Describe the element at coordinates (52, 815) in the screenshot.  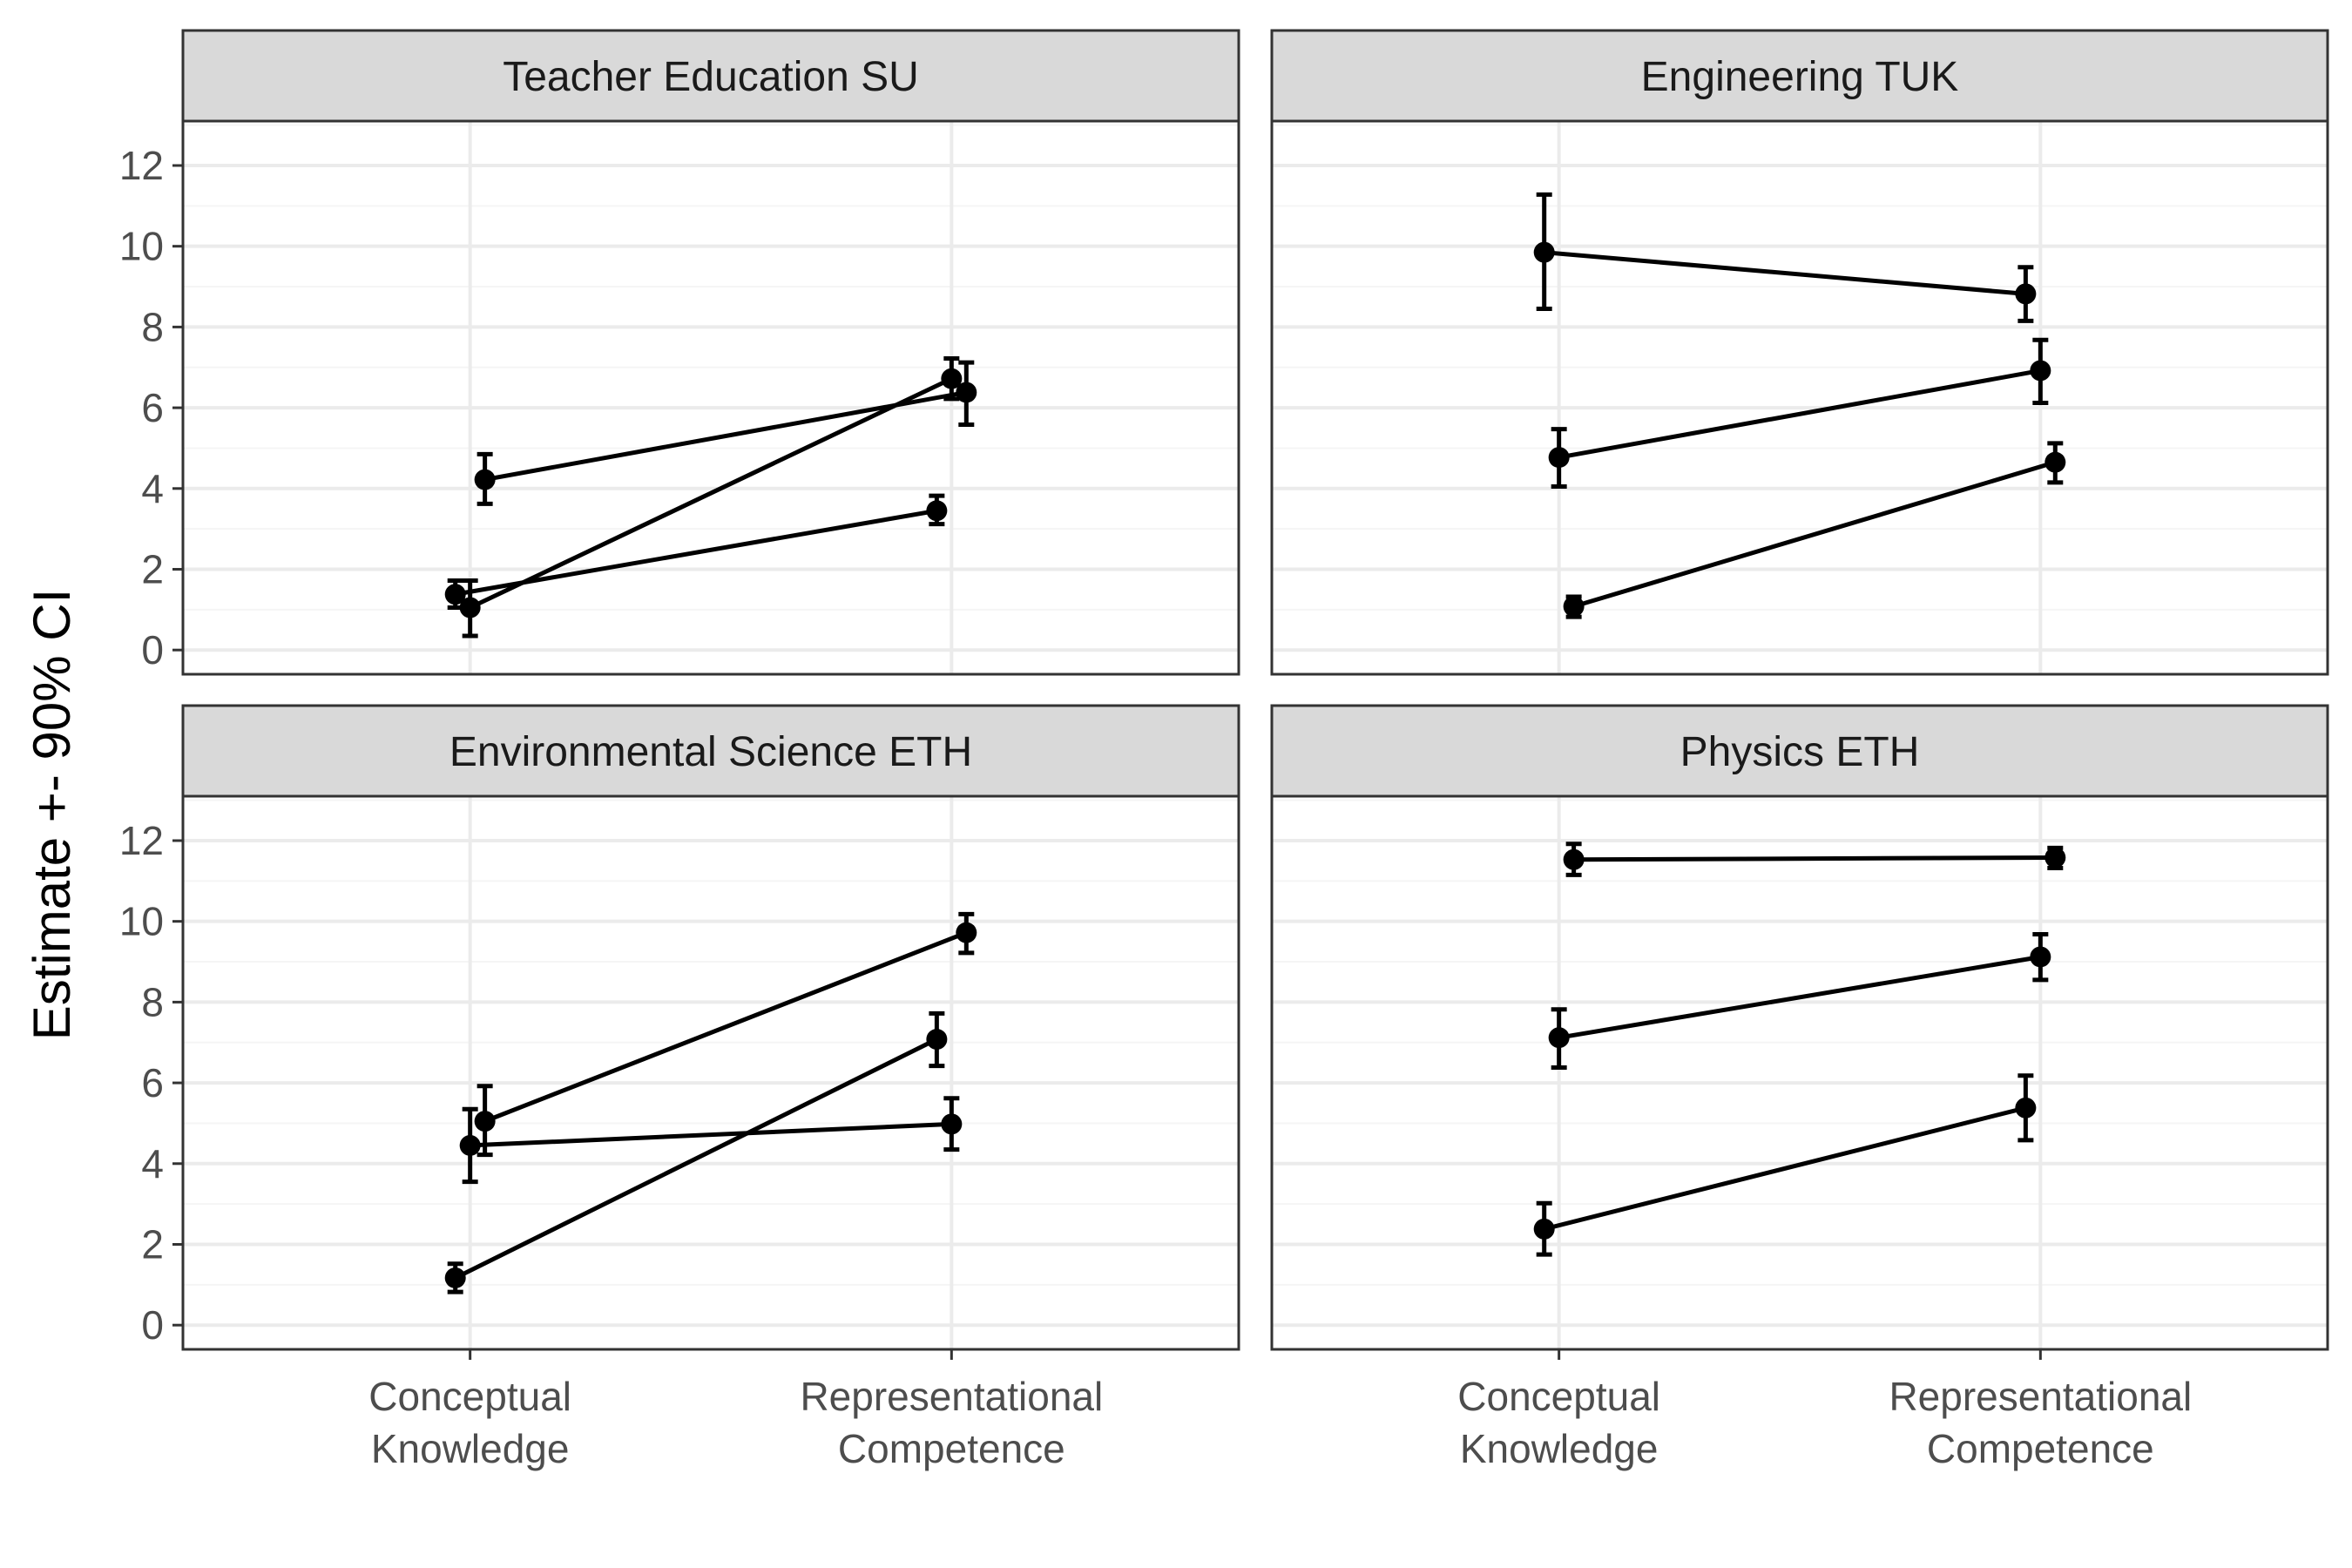
I see `y-axis-title: Estimate +- 90% CI` at that location.